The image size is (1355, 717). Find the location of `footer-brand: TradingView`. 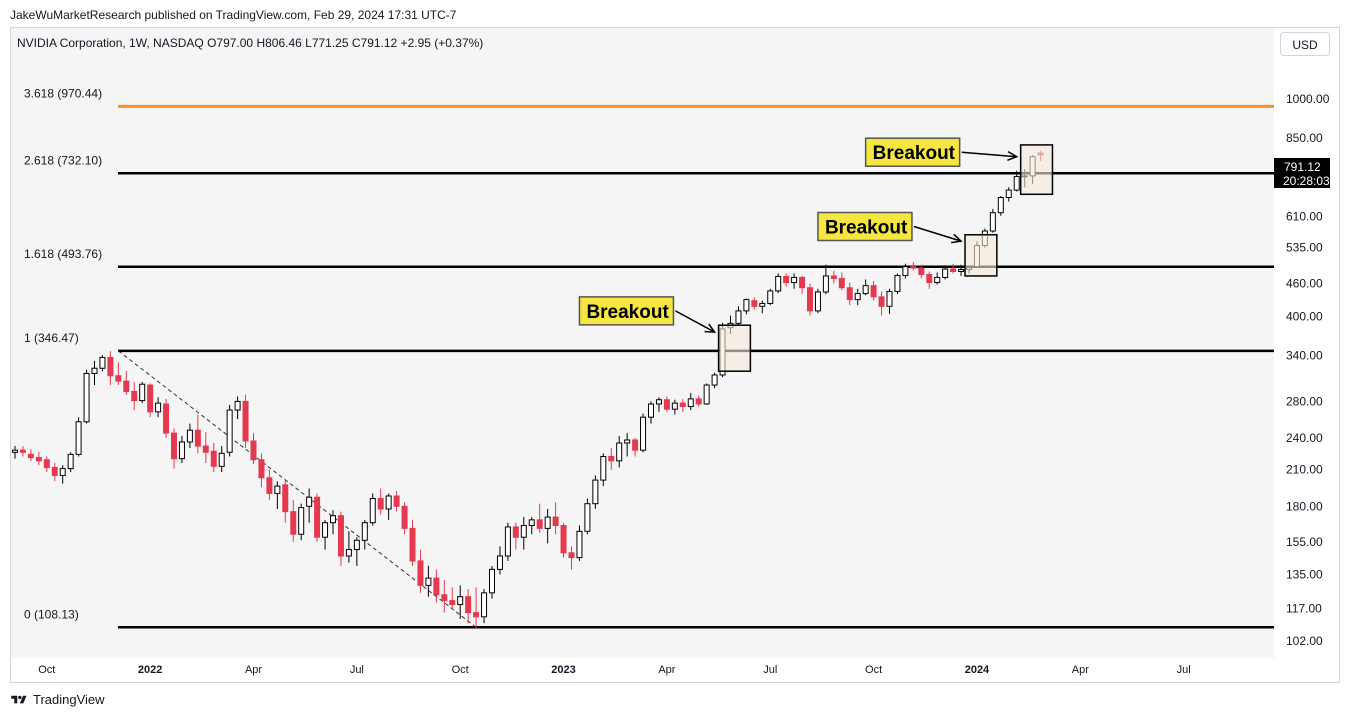

footer-brand: TradingView is located at coordinates (69, 699).